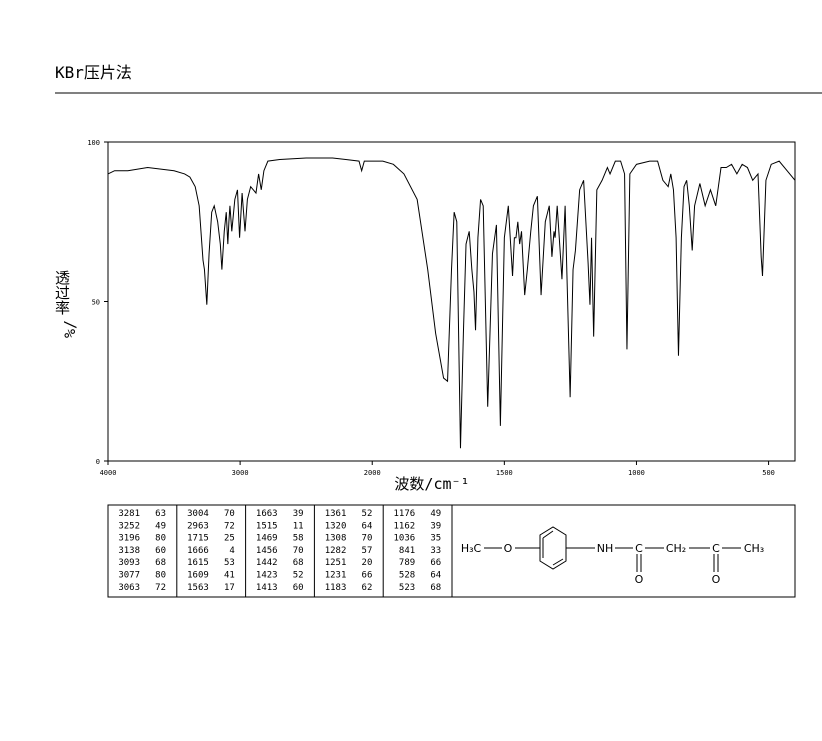  Describe the element at coordinates (231, 551) in the screenshot. I see `transmittance: 4` at that location.